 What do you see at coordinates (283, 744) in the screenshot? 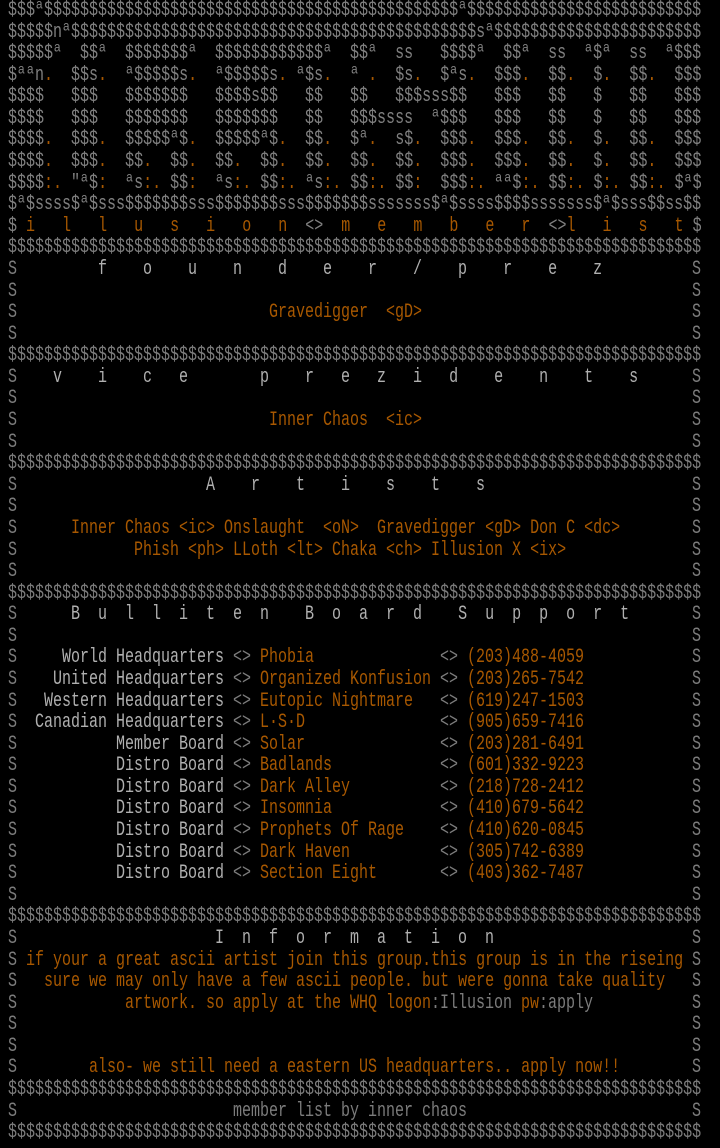
I see `board-name: Solar` at bounding box center [283, 744].